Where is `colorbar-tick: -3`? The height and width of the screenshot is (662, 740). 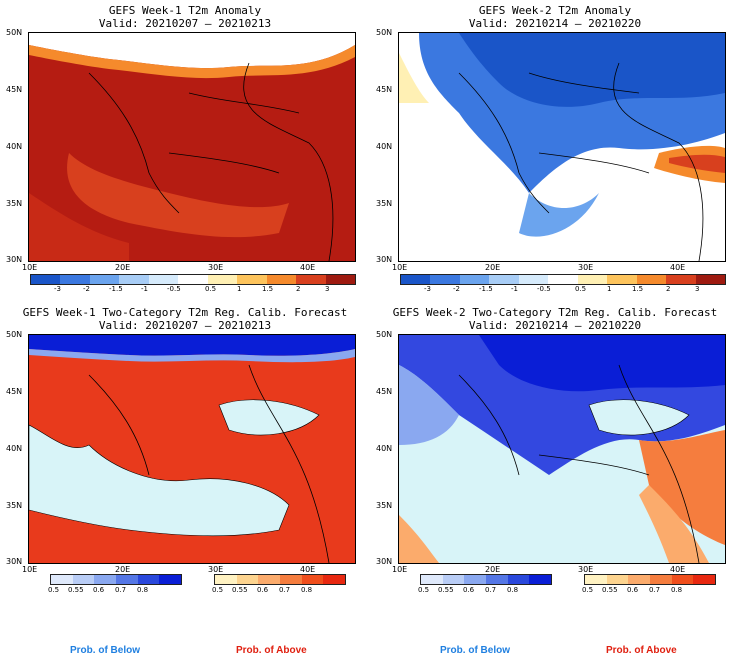
colorbar-tick: -3 is located at coordinates (57, 289).